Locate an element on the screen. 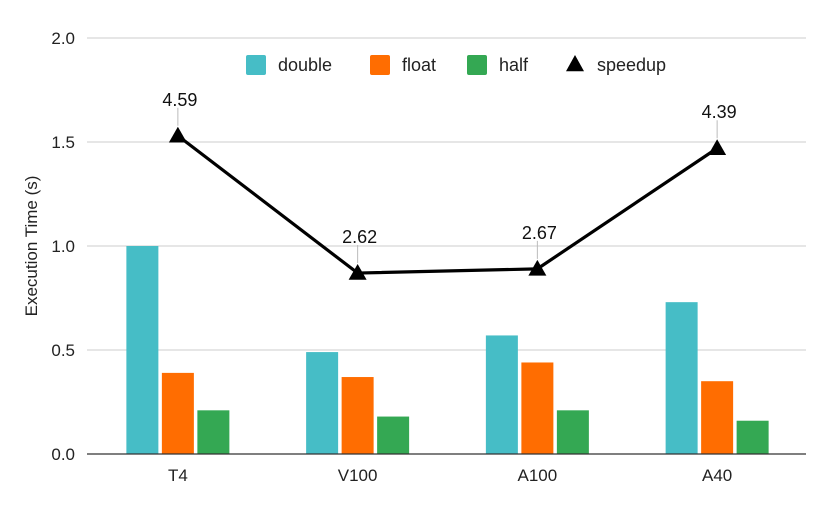 This screenshot has width=813, height=509. y-tick-label: 1.0 is located at coordinates (63, 246).